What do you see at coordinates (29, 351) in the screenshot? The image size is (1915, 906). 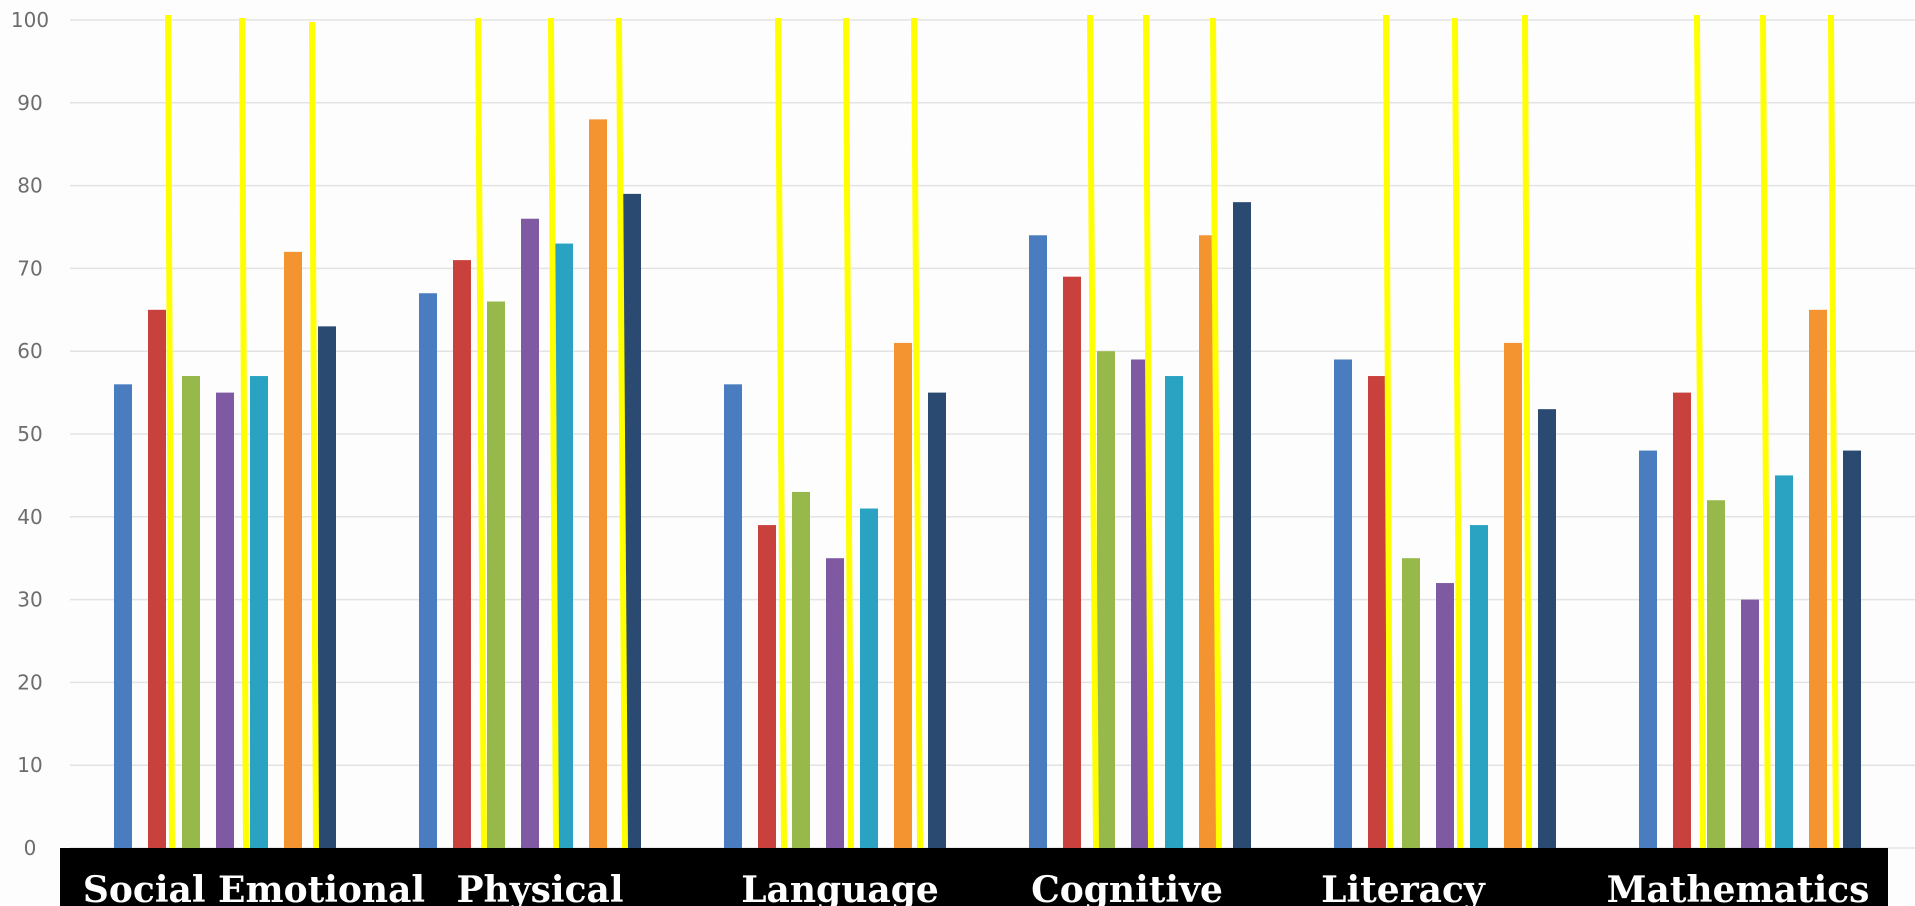 I see `y-tick-label: 60` at bounding box center [29, 351].